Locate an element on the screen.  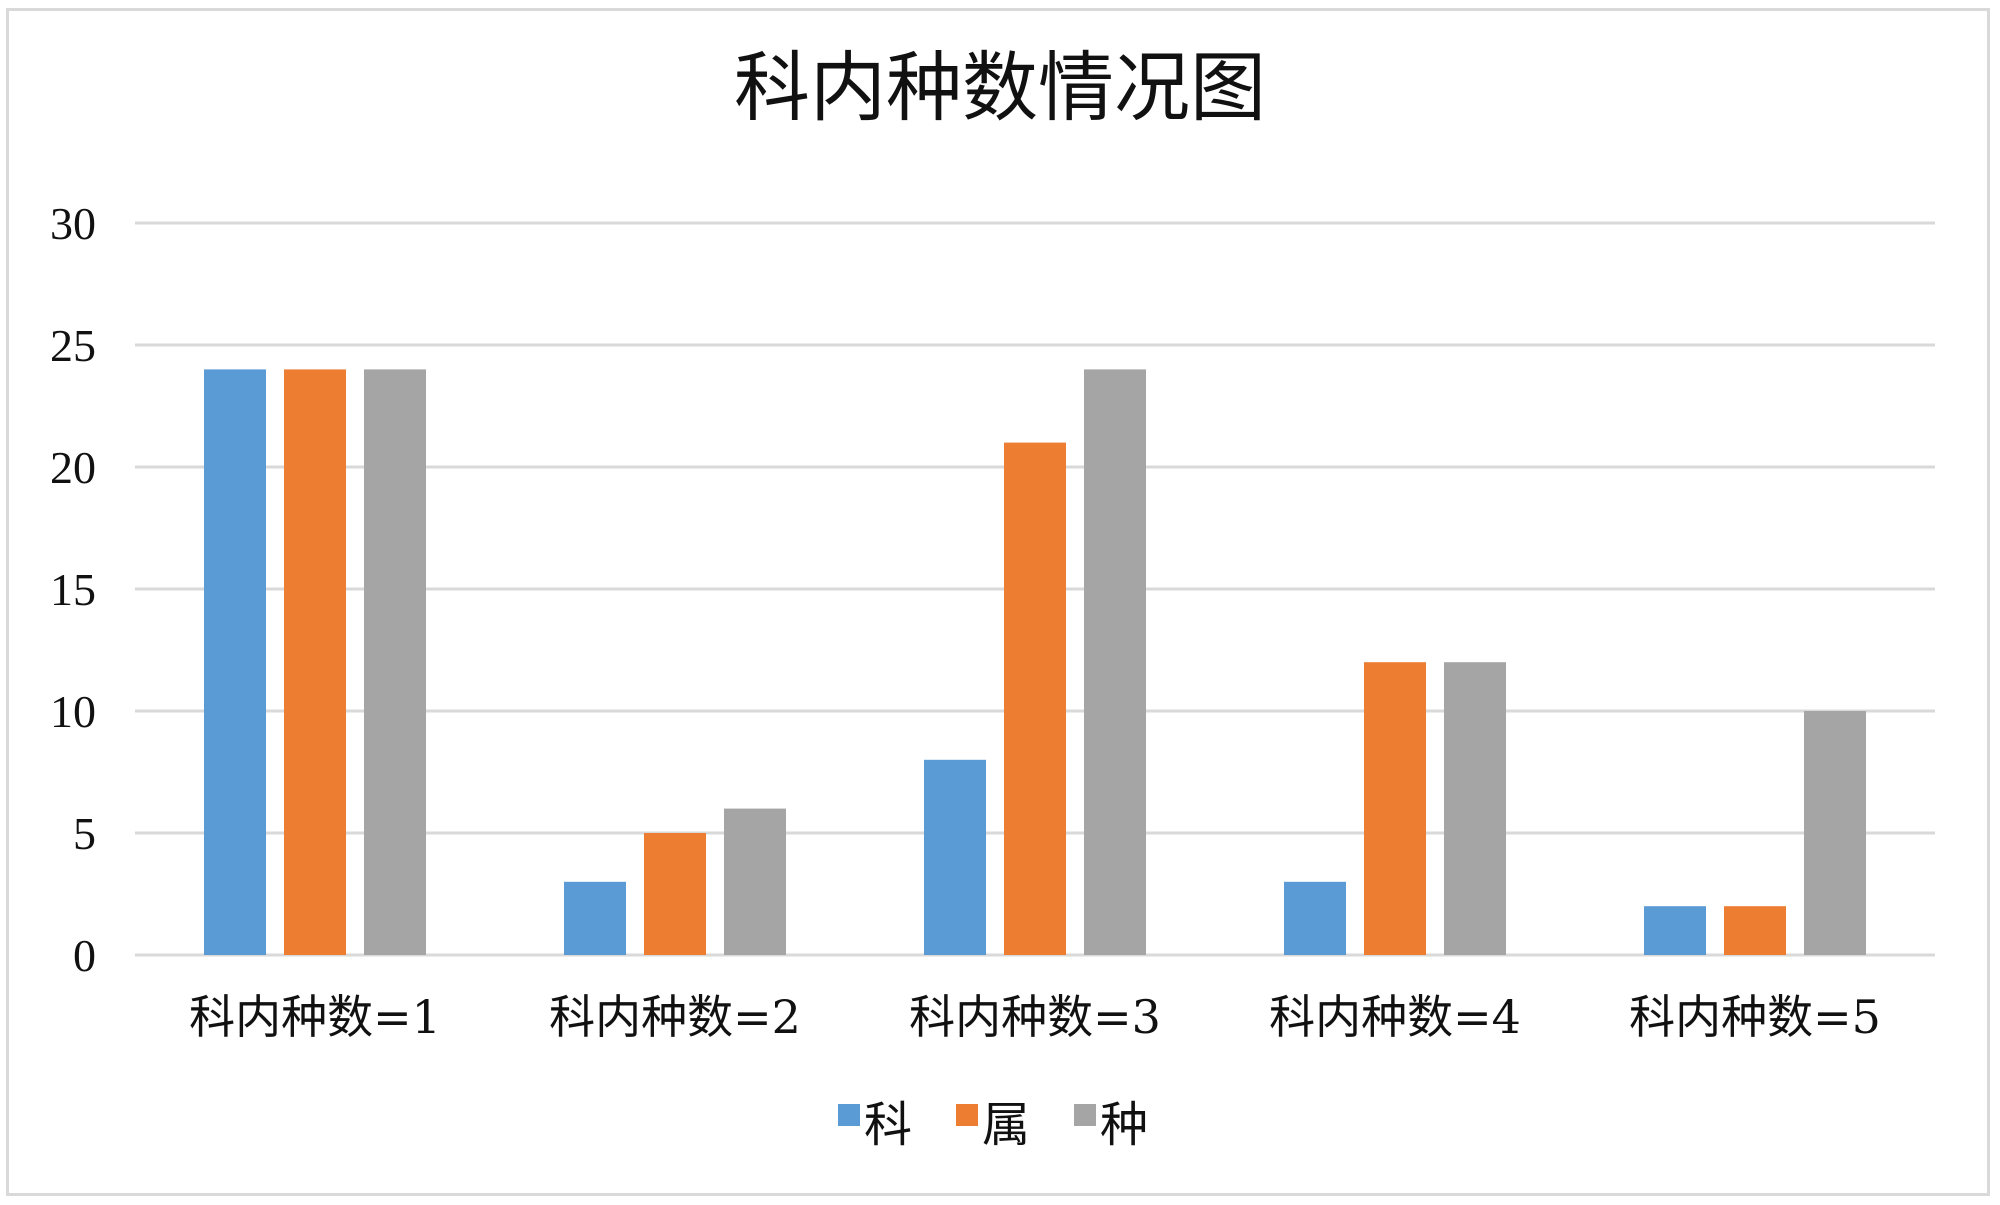
y-tick-label: 20 is located at coordinates (73, 467).